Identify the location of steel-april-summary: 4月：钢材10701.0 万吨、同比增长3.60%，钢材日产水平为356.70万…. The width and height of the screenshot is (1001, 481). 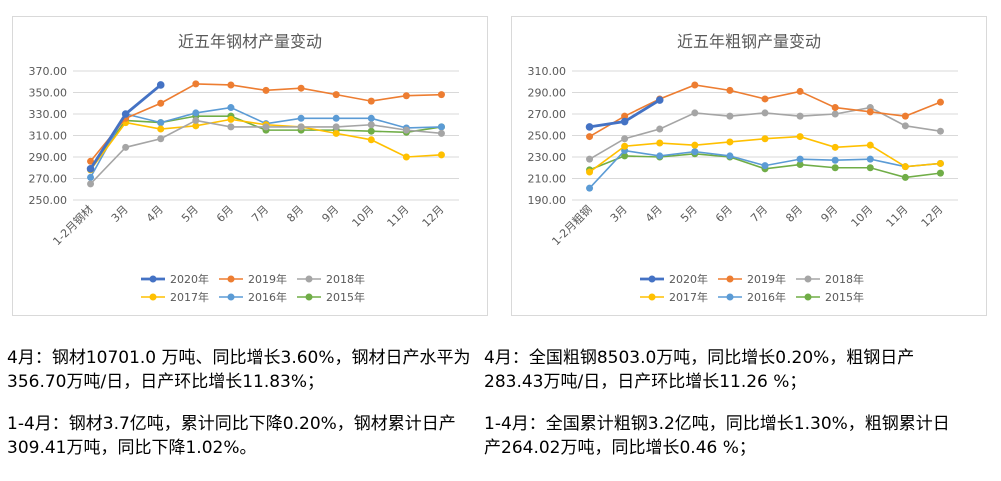
(239, 370).